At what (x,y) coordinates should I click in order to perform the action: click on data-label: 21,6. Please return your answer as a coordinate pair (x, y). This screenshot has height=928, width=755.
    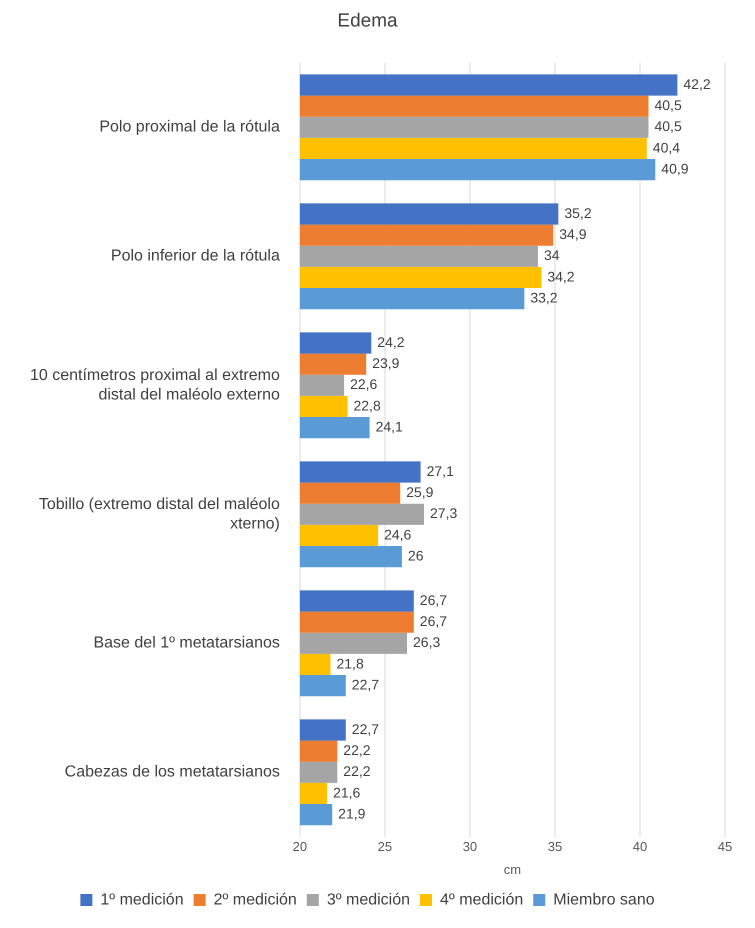
    Looking at the image, I should click on (347, 792).